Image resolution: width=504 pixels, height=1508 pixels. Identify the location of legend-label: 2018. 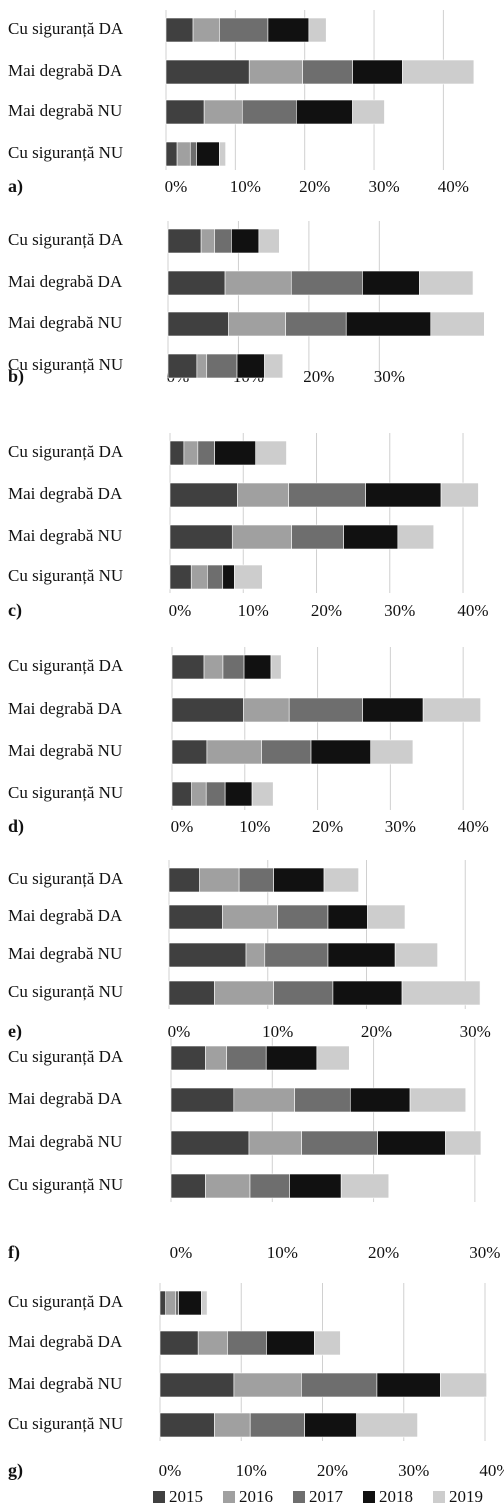
(396, 1496).